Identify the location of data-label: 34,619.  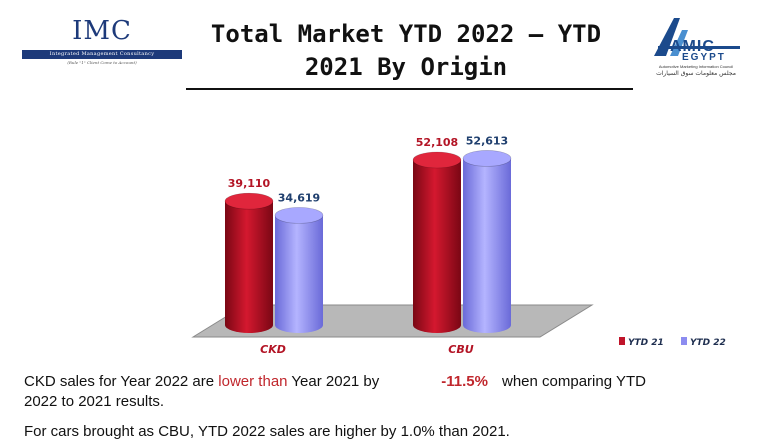
(299, 197).